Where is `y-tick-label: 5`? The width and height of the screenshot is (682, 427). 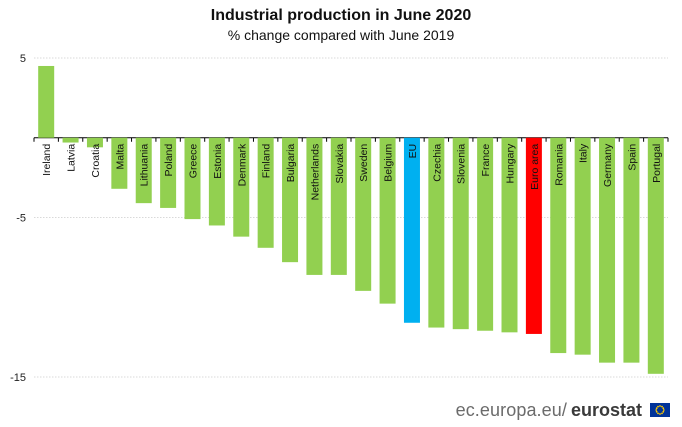
y-tick-label: 5 is located at coordinates (23, 59).